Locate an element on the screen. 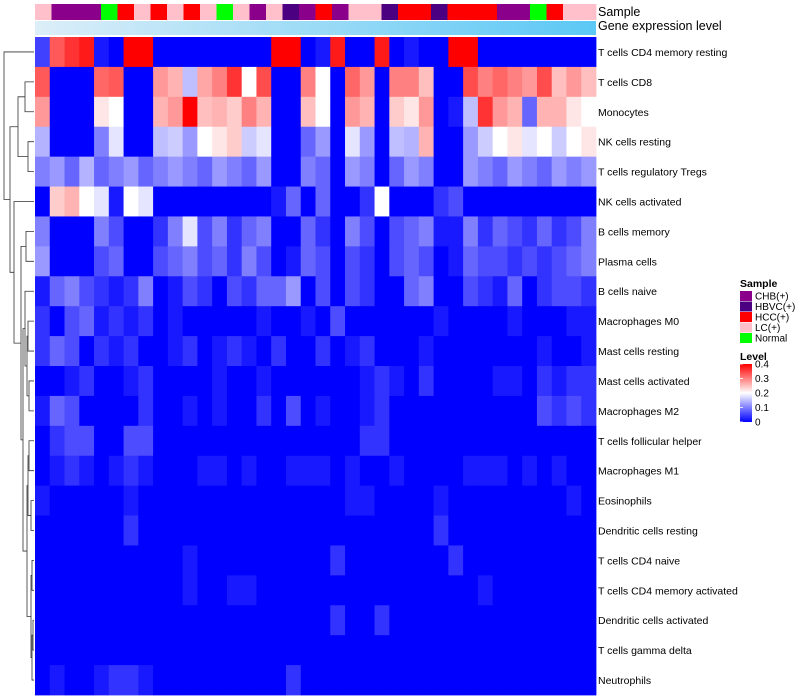 The width and height of the screenshot is (800, 700). level-tick-label: 0.1 is located at coordinates (762, 408).